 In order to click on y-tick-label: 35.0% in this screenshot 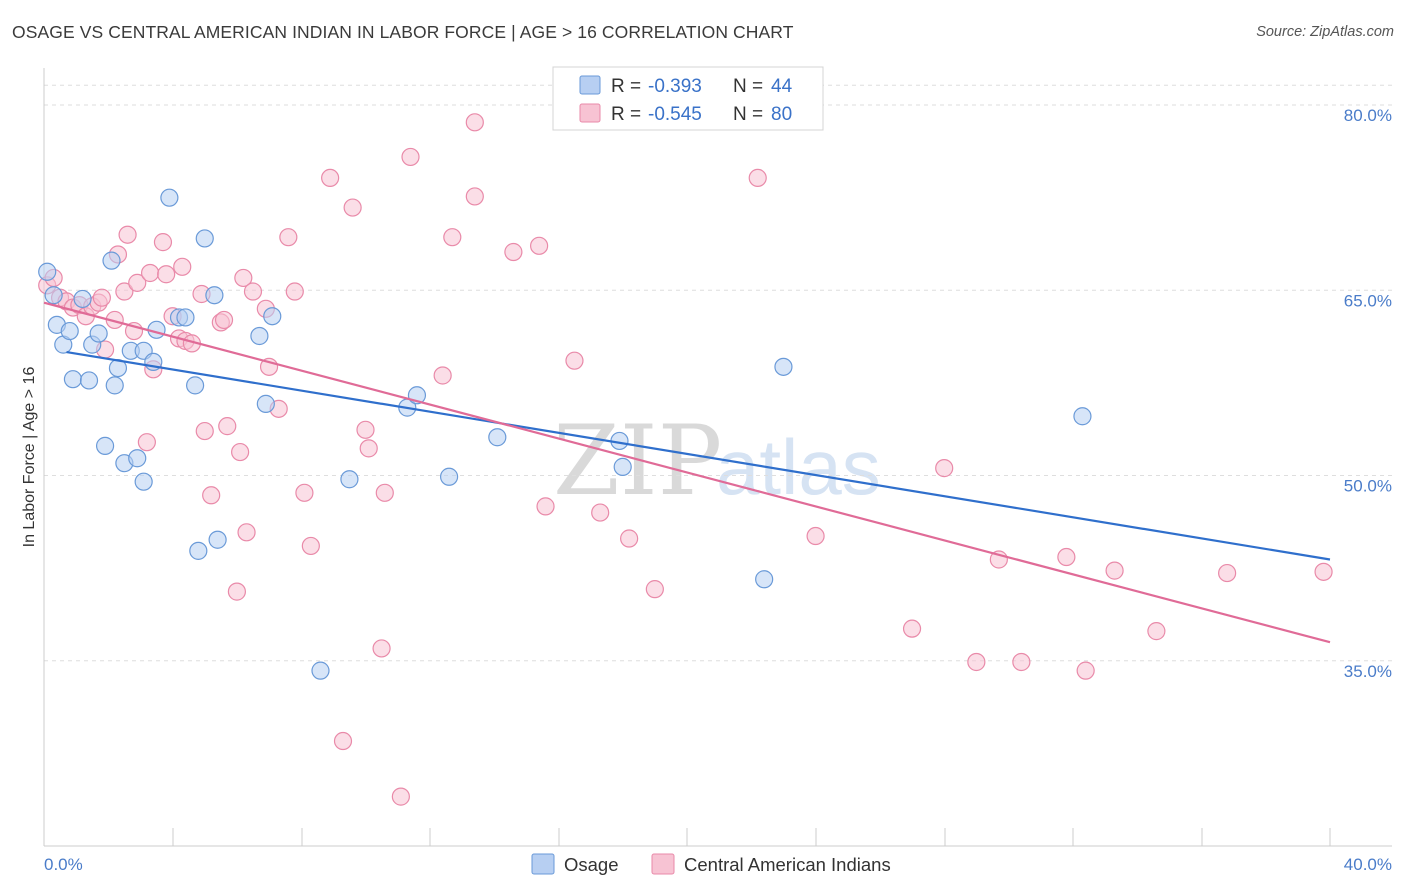, I will do `click(1368, 671)`.